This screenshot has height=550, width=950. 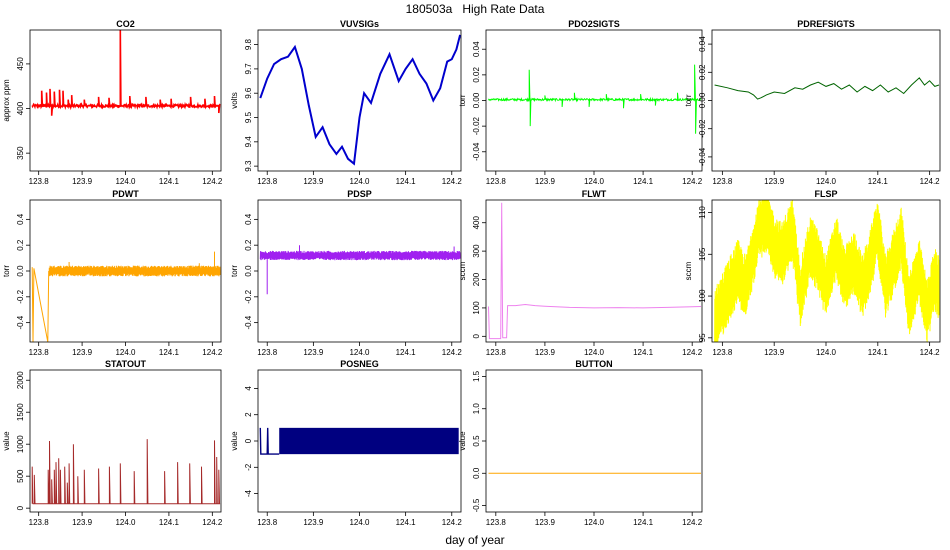 I want to click on panel-title: POSNEG, so click(x=359, y=364).